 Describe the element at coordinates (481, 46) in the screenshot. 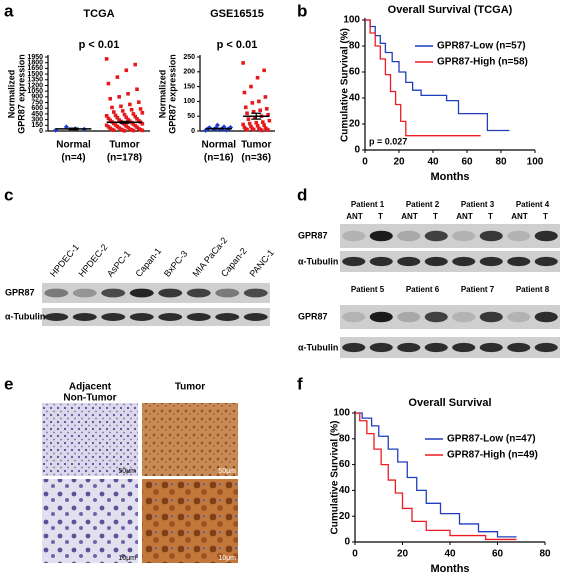

I see `legend-label: GPR87-Low (n=57)` at that location.